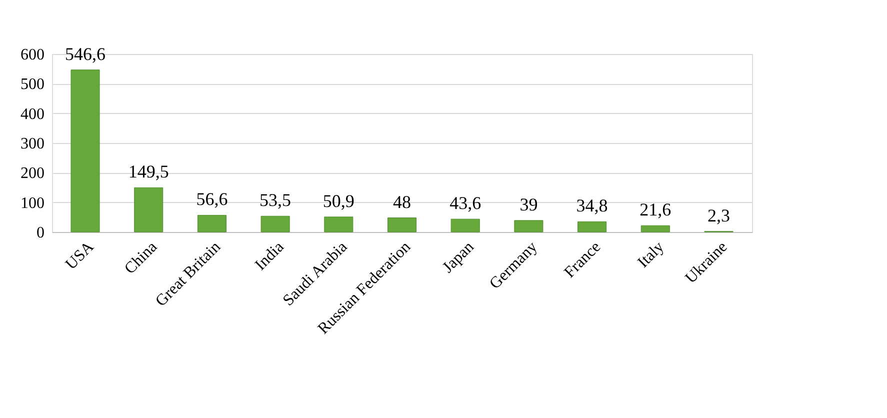  I want to click on data-label: 56,6, so click(212, 199).